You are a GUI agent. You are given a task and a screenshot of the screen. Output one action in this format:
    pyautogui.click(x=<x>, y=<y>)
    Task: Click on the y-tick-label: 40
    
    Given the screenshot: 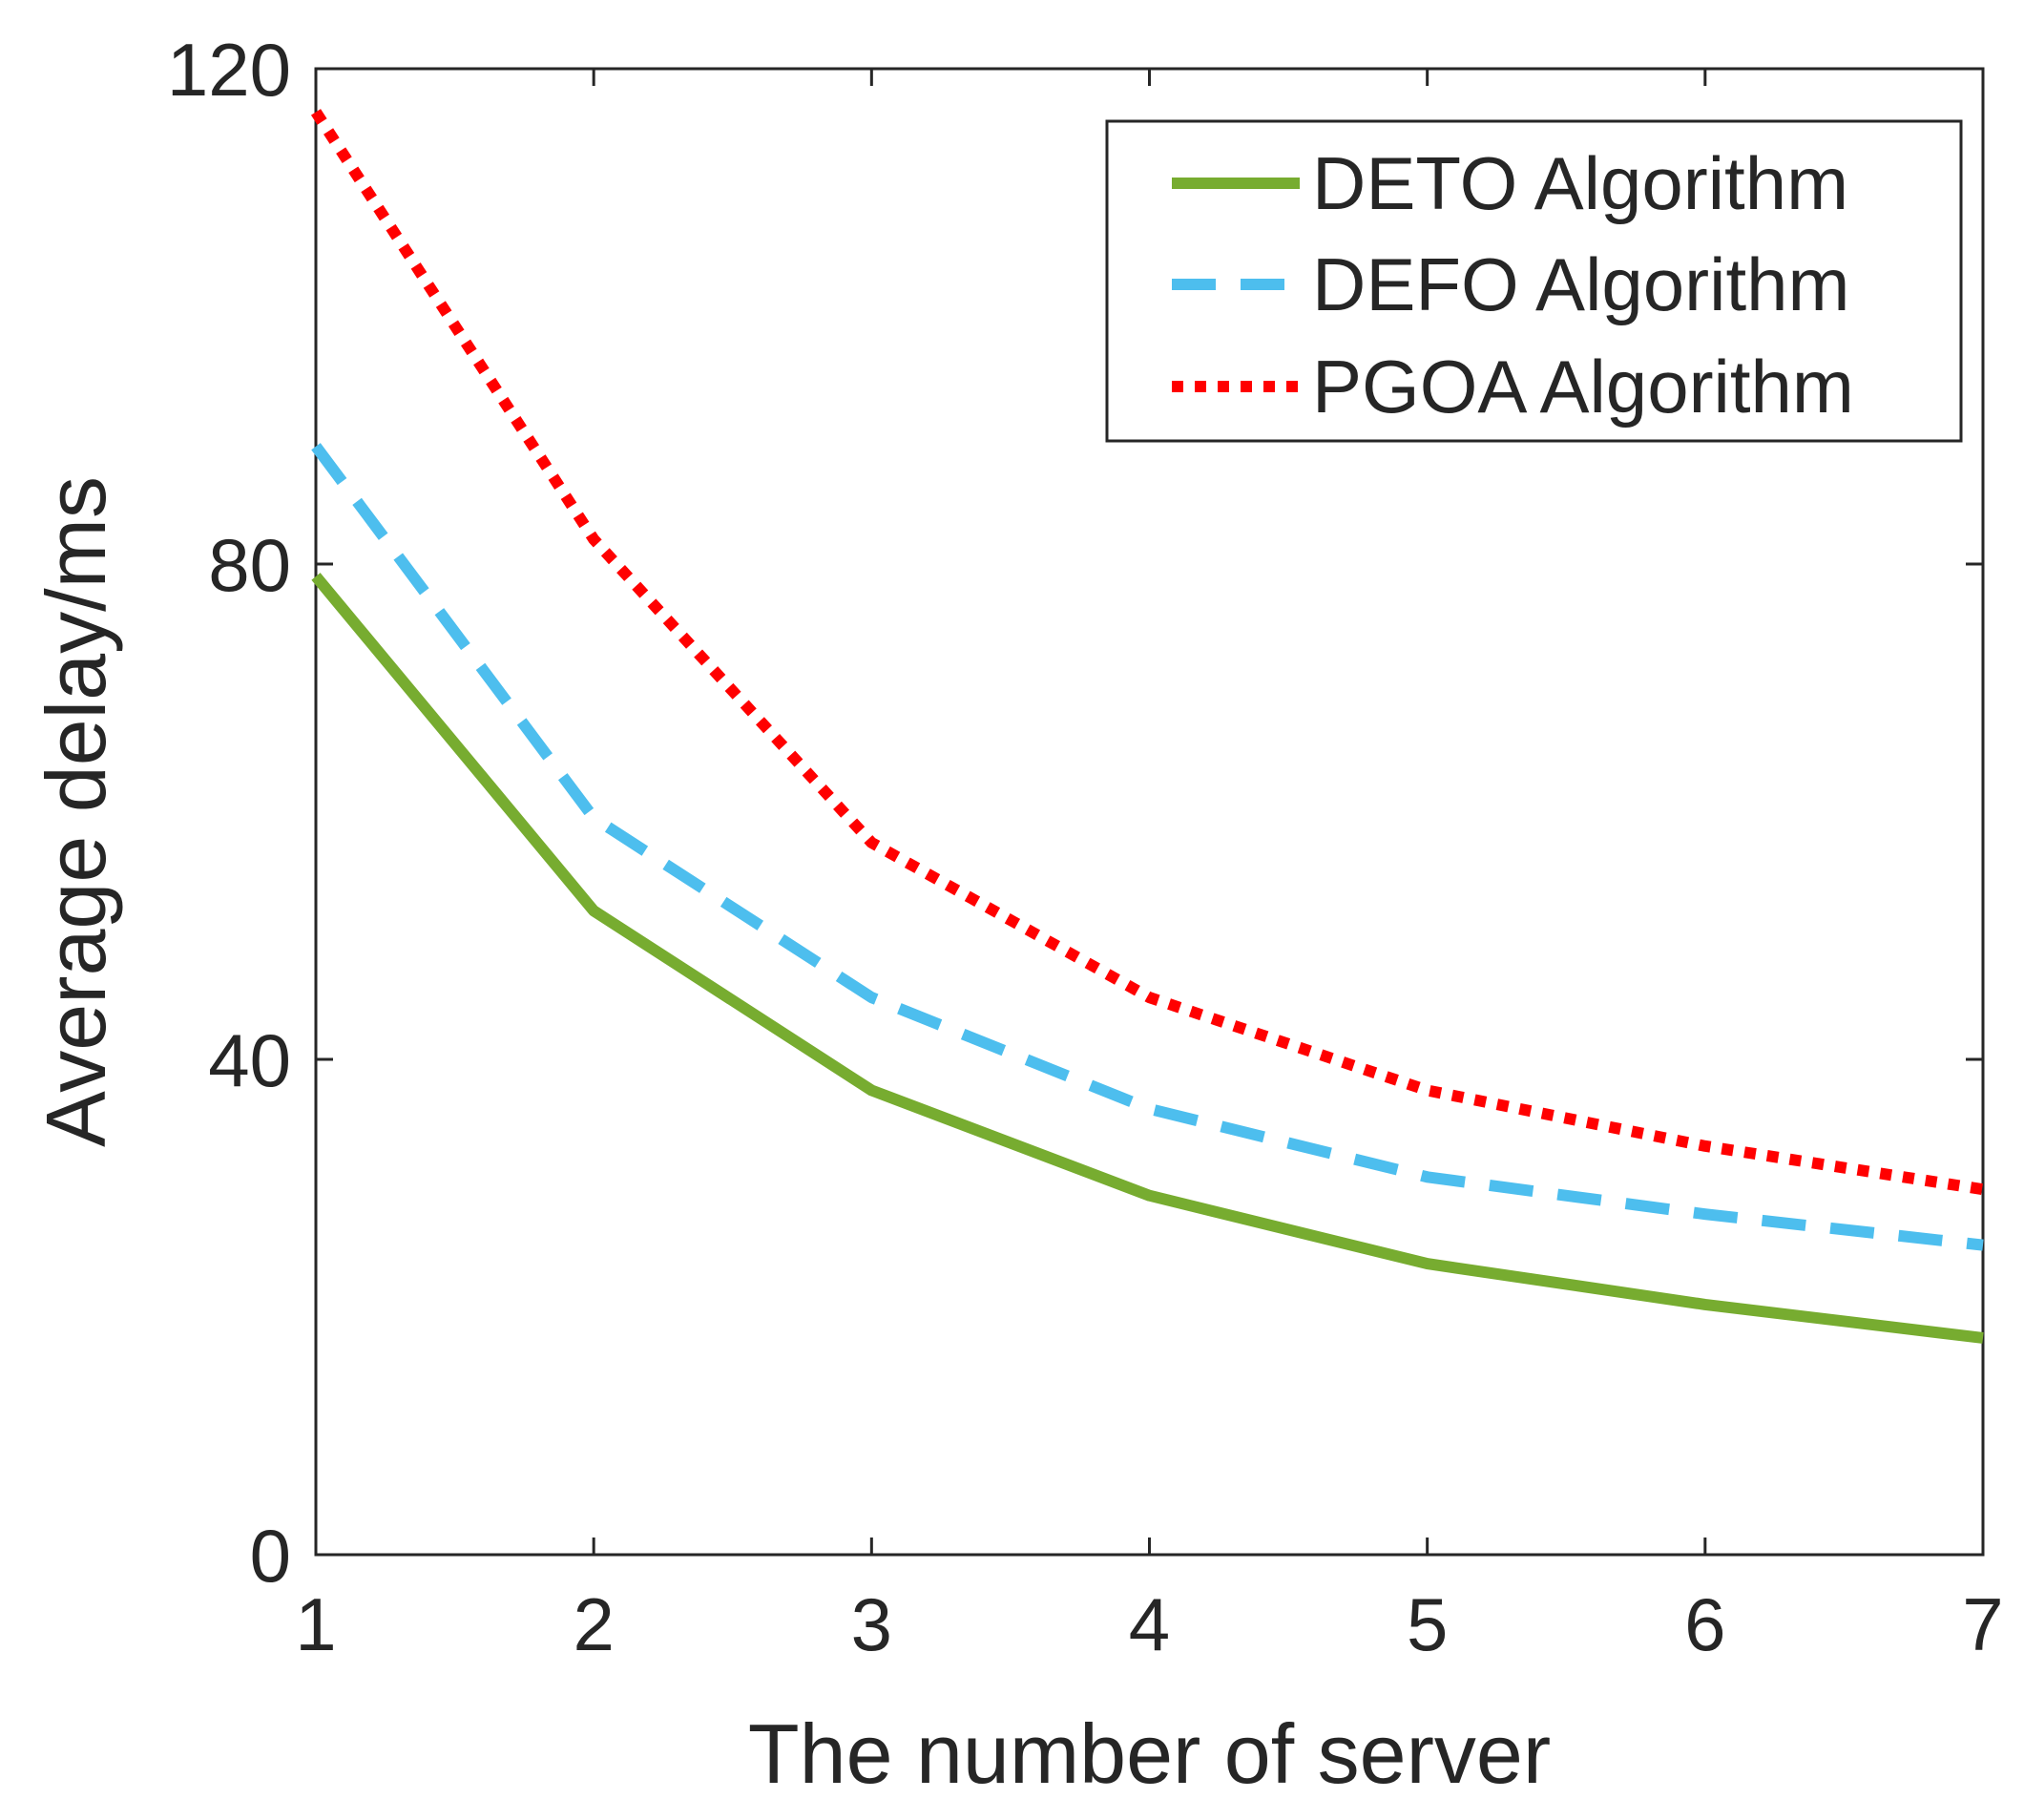 What is the action you would take?
    pyautogui.click(x=250, y=1060)
    